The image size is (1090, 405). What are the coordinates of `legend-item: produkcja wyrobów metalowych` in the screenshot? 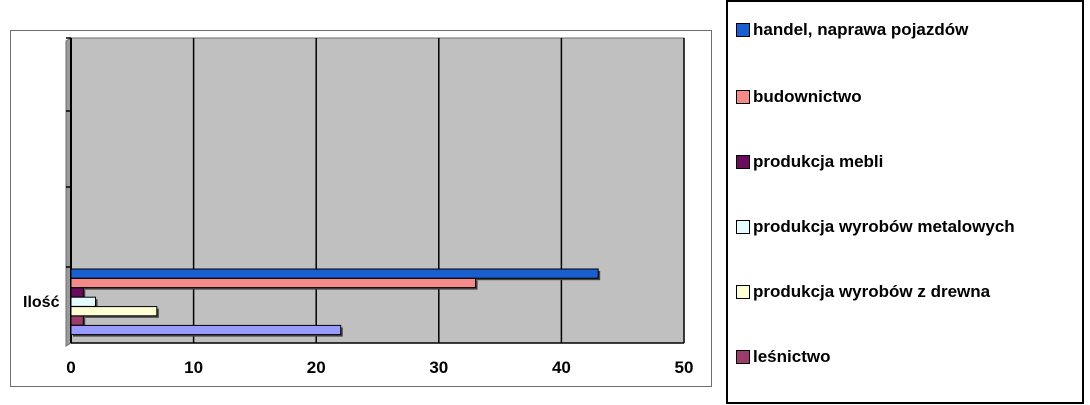 It's located at (875, 227).